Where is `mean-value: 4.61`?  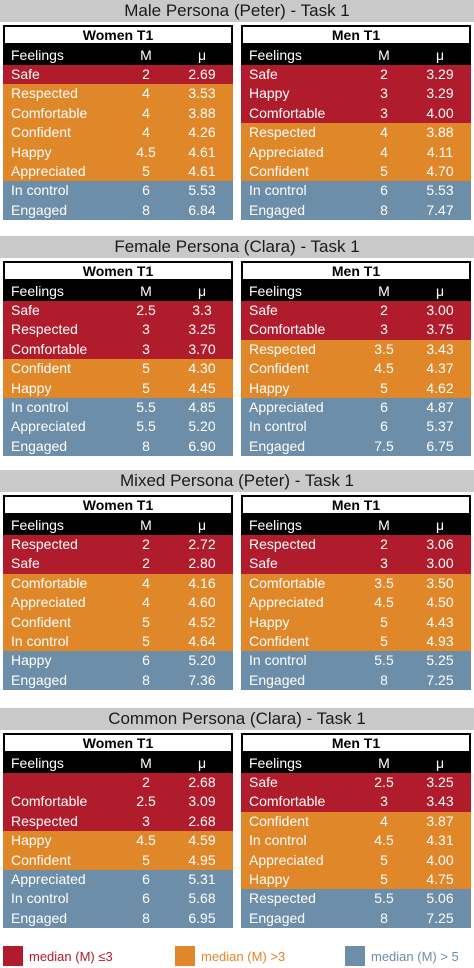 mean-value: 4.61 is located at coordinates (202, 151).